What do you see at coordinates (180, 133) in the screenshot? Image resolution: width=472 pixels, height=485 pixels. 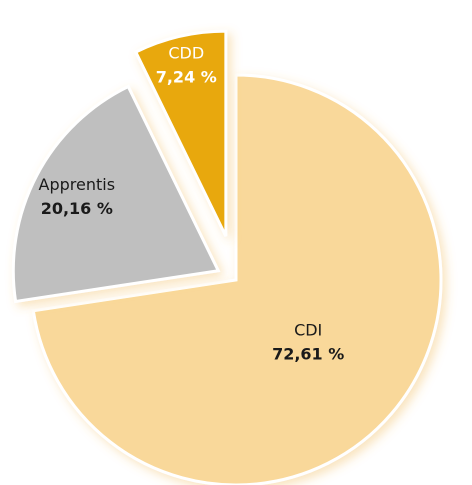 I see `pie-slice` at bounding box center [180, 133].